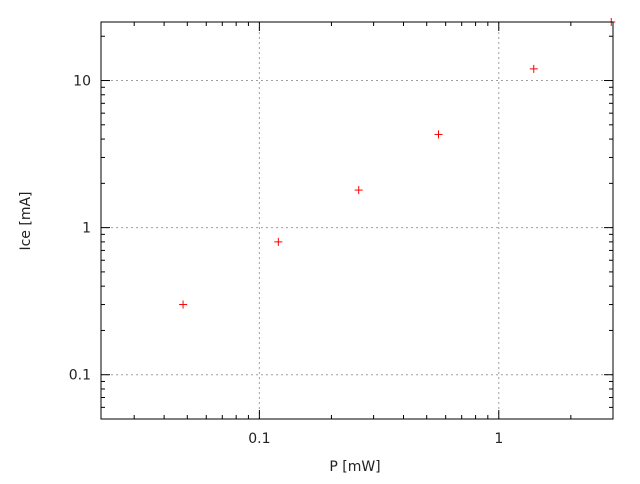 This screenshot has width=640, height=484. What do you see at coordinates (26, 220) in the screenshot?
I see `y-axis-label: Ice [mA]` at bounding box center [26, 220].